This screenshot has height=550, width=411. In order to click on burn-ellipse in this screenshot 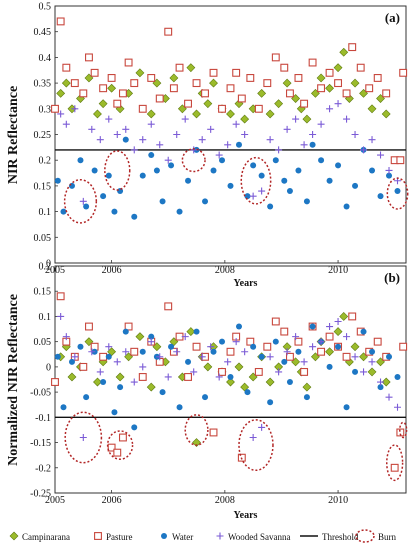, I will do `click(117, 170)`.